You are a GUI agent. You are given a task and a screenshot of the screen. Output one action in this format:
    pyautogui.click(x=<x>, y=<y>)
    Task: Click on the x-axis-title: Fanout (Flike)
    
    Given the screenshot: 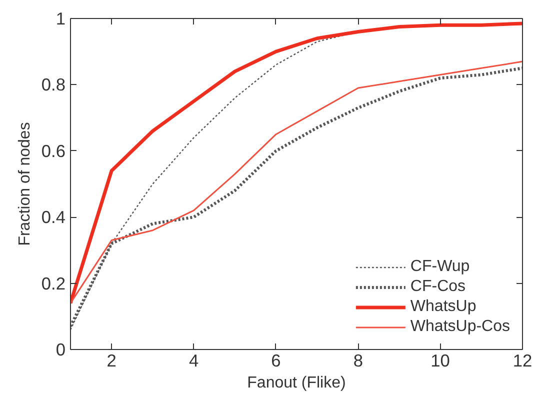 What is the action you would take?
    pyautogui.click(x=296, y=383)
    